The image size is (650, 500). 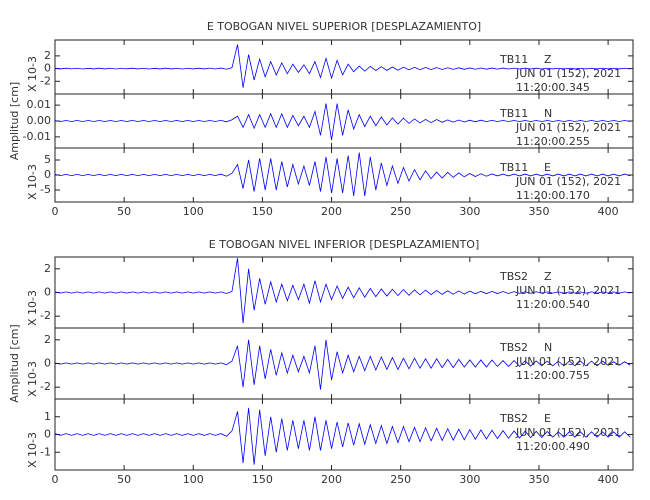 I want to click on y-tick-label: 5, so click(x=47, y=159).